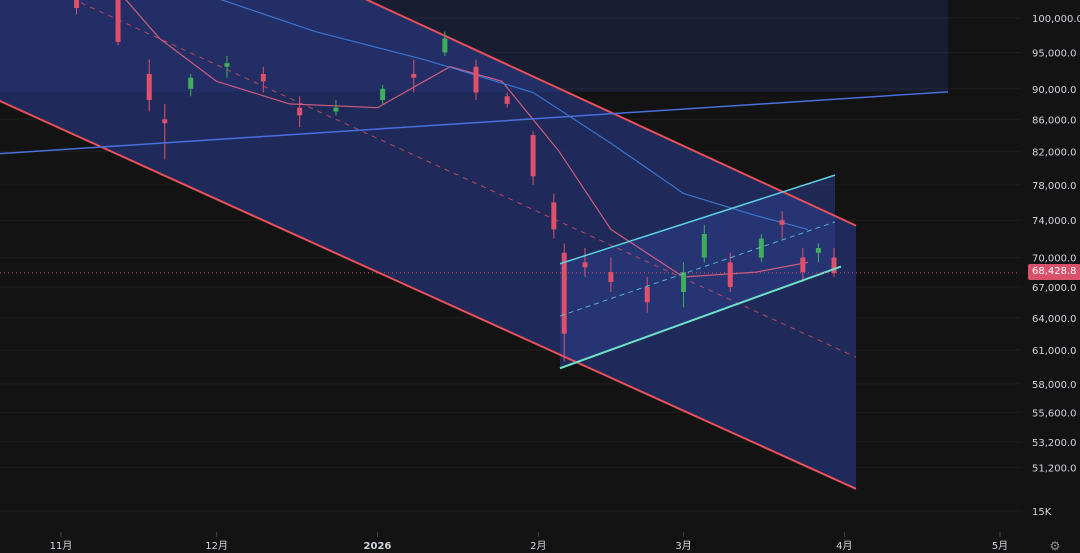 The width and height of the screenshot is (1080, 553). I want to click on y-tick-label: 64,000.0, so click(1054, 319).